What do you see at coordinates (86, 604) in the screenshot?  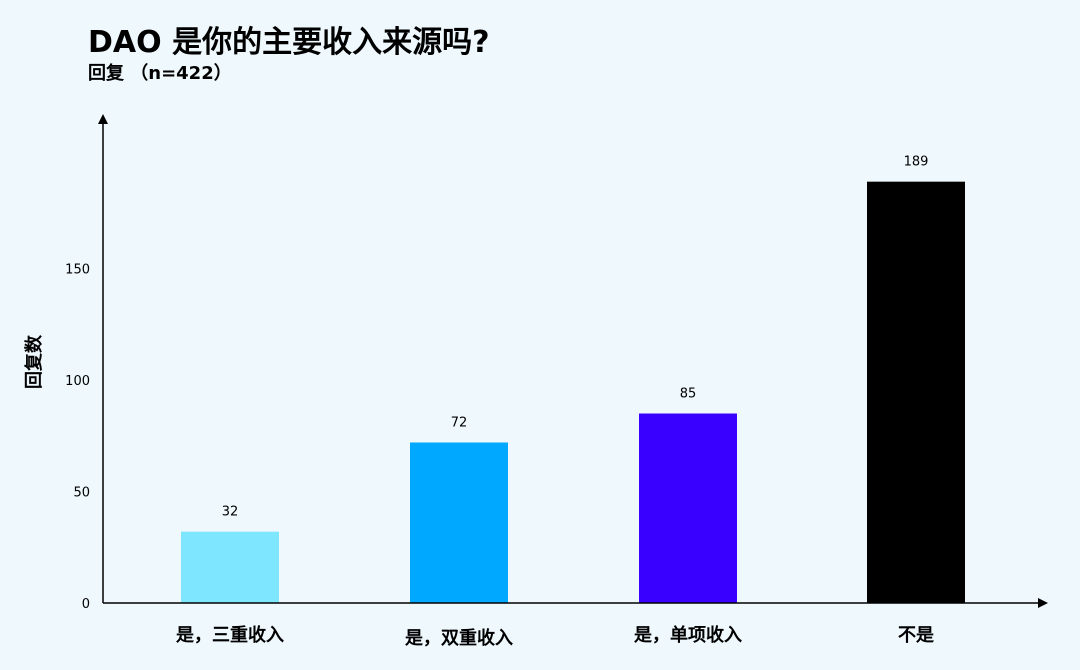 I see `y-tick-label: 0` at bounding box center [86, 604].